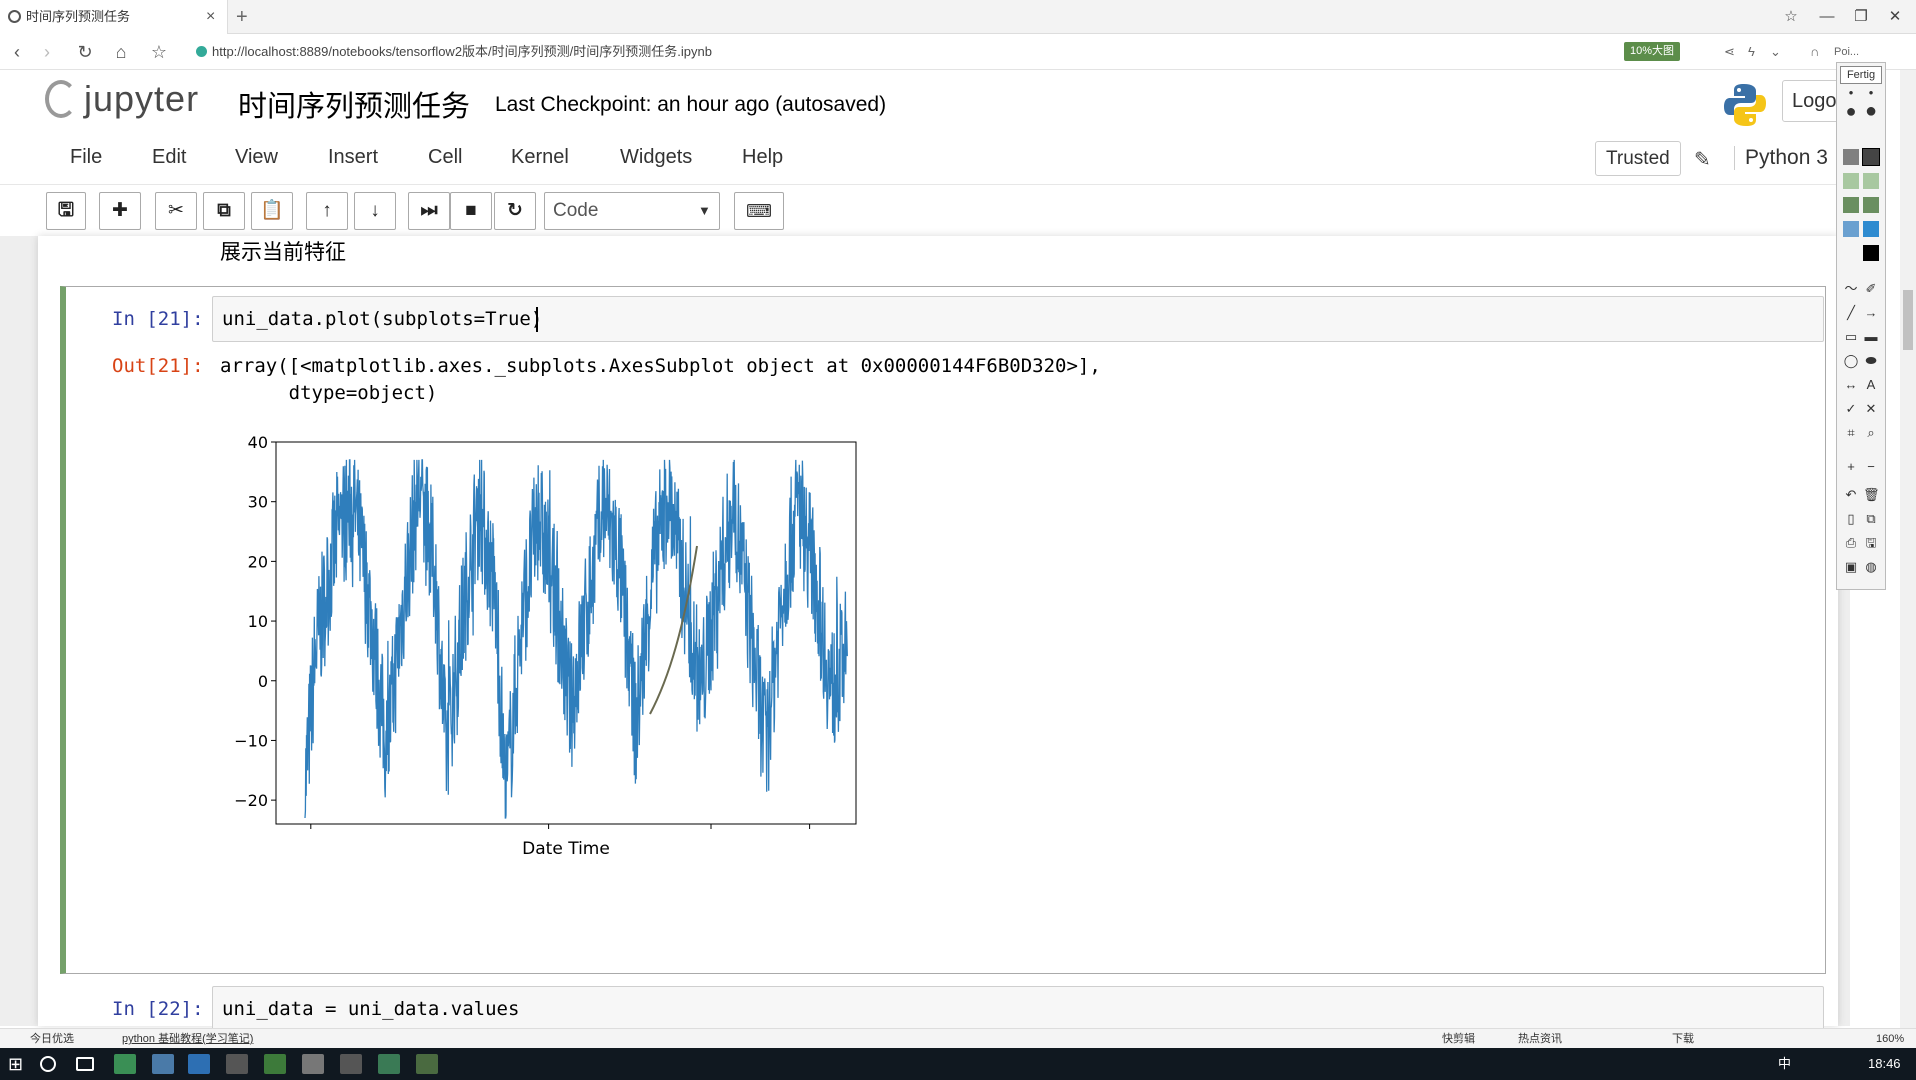  I want to click on save-disk-icon: 🖫, so click(1871, 542).